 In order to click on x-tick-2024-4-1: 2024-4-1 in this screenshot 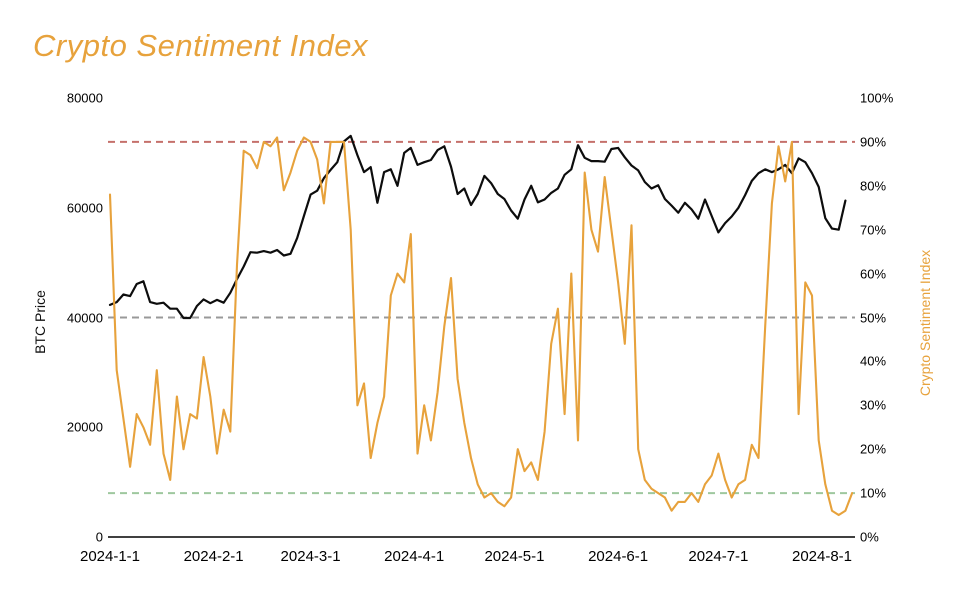, I will do `click(414, 556)`.